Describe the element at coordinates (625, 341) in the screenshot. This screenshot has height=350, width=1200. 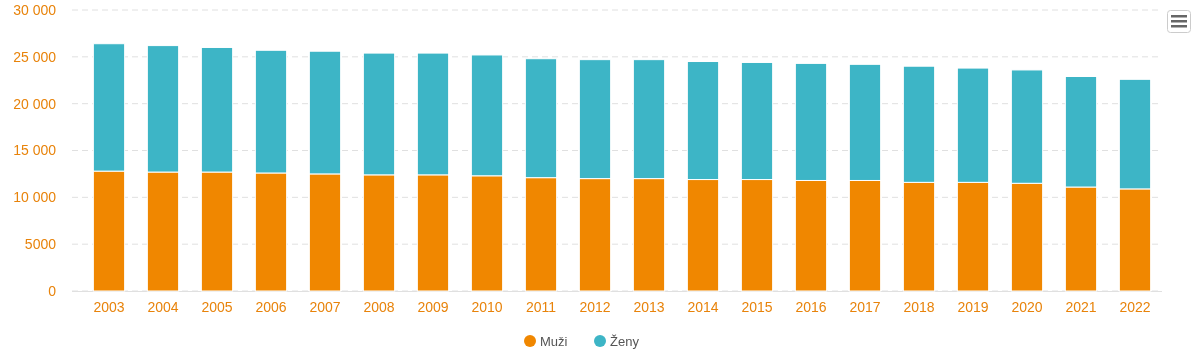
I see `legend-label: Ženy` at that location.